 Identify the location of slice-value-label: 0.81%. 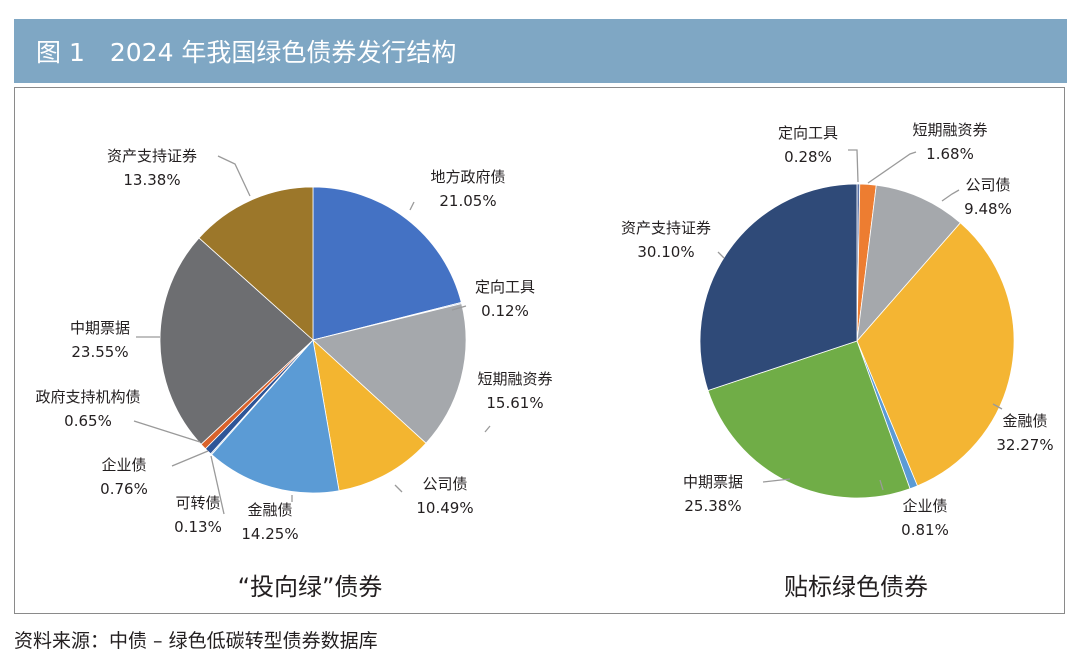
(925, 530).